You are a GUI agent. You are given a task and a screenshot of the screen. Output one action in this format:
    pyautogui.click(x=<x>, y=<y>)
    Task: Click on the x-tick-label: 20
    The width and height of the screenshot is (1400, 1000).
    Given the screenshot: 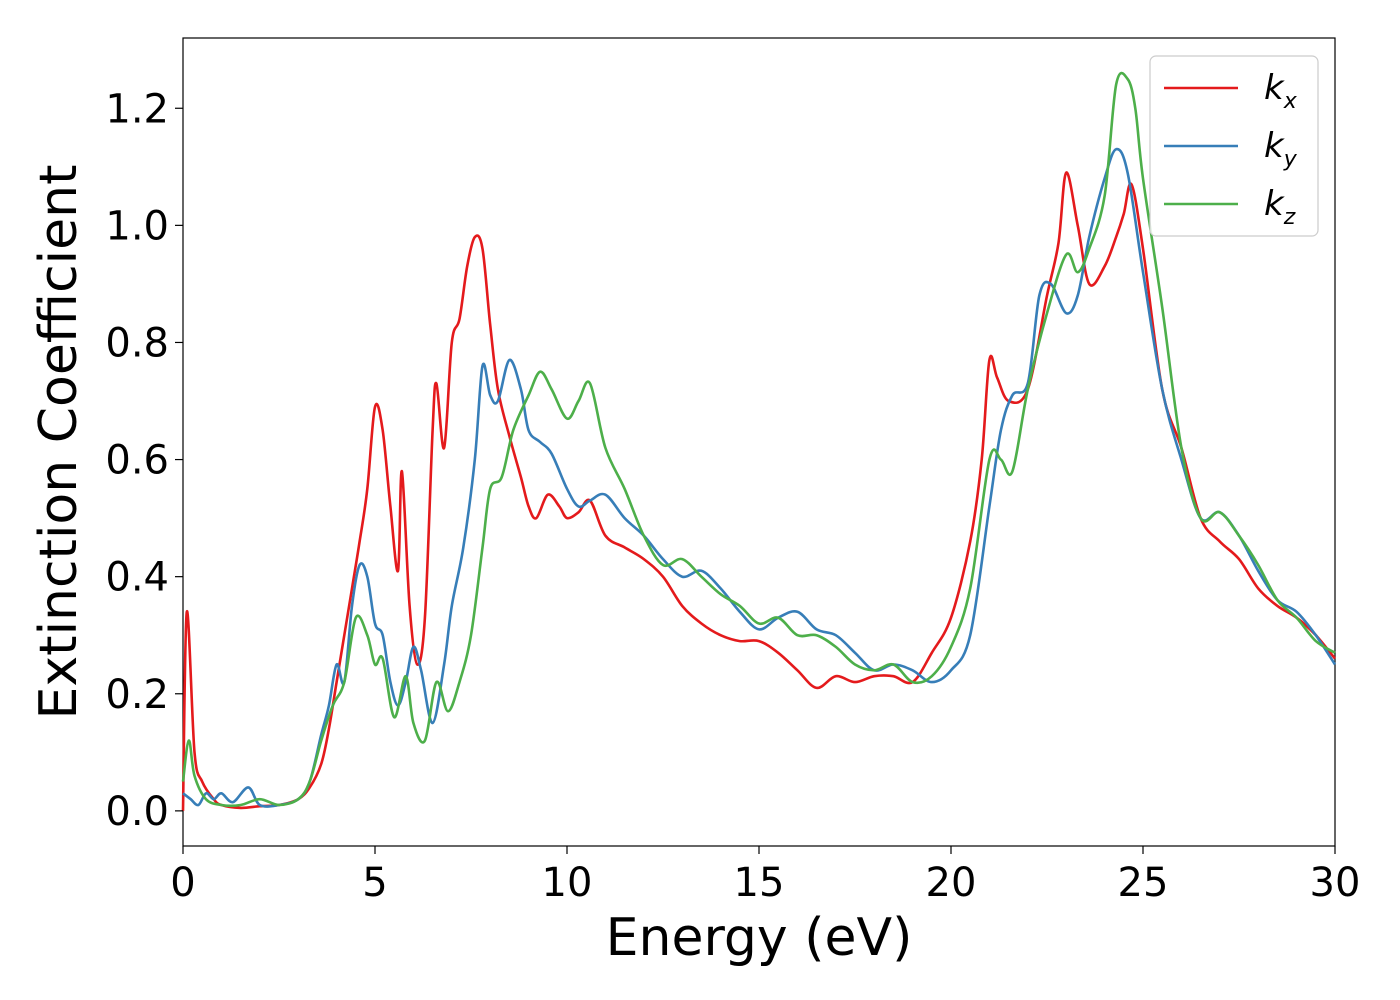 What is the action you would take?
    pyautogui.click(x=951, y=883)
    